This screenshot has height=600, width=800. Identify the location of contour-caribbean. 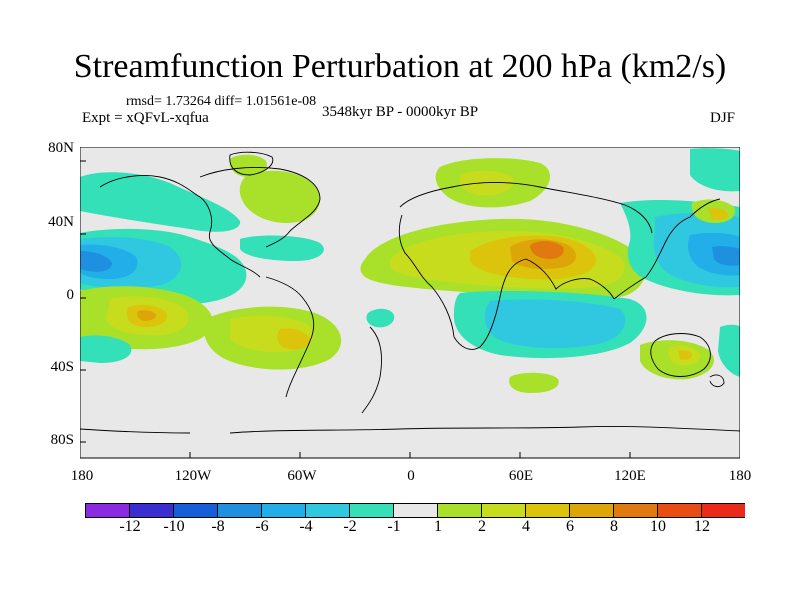
(282, 248).